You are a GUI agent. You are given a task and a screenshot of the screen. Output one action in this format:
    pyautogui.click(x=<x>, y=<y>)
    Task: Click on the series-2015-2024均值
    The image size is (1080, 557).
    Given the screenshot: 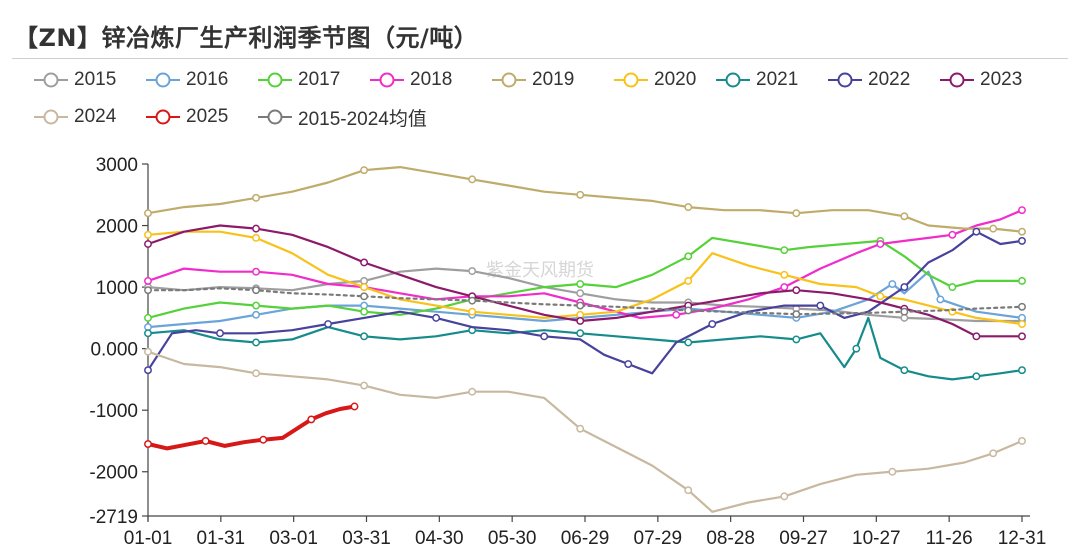 What is the action you would take?
    pyautogui.click(x=585, y=302)
    